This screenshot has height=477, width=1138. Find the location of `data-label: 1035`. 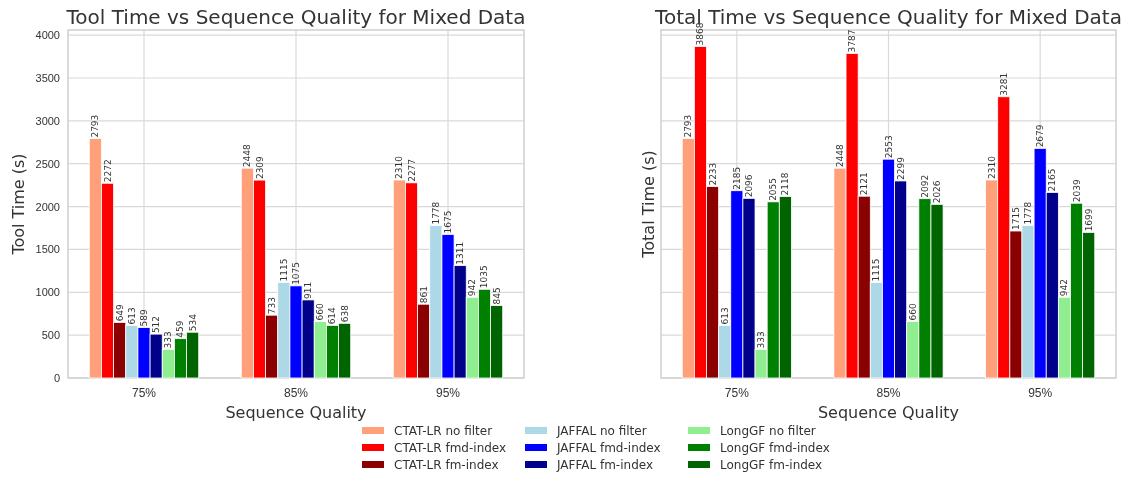

data-label: 1035 is located at coordinates (484, 277).